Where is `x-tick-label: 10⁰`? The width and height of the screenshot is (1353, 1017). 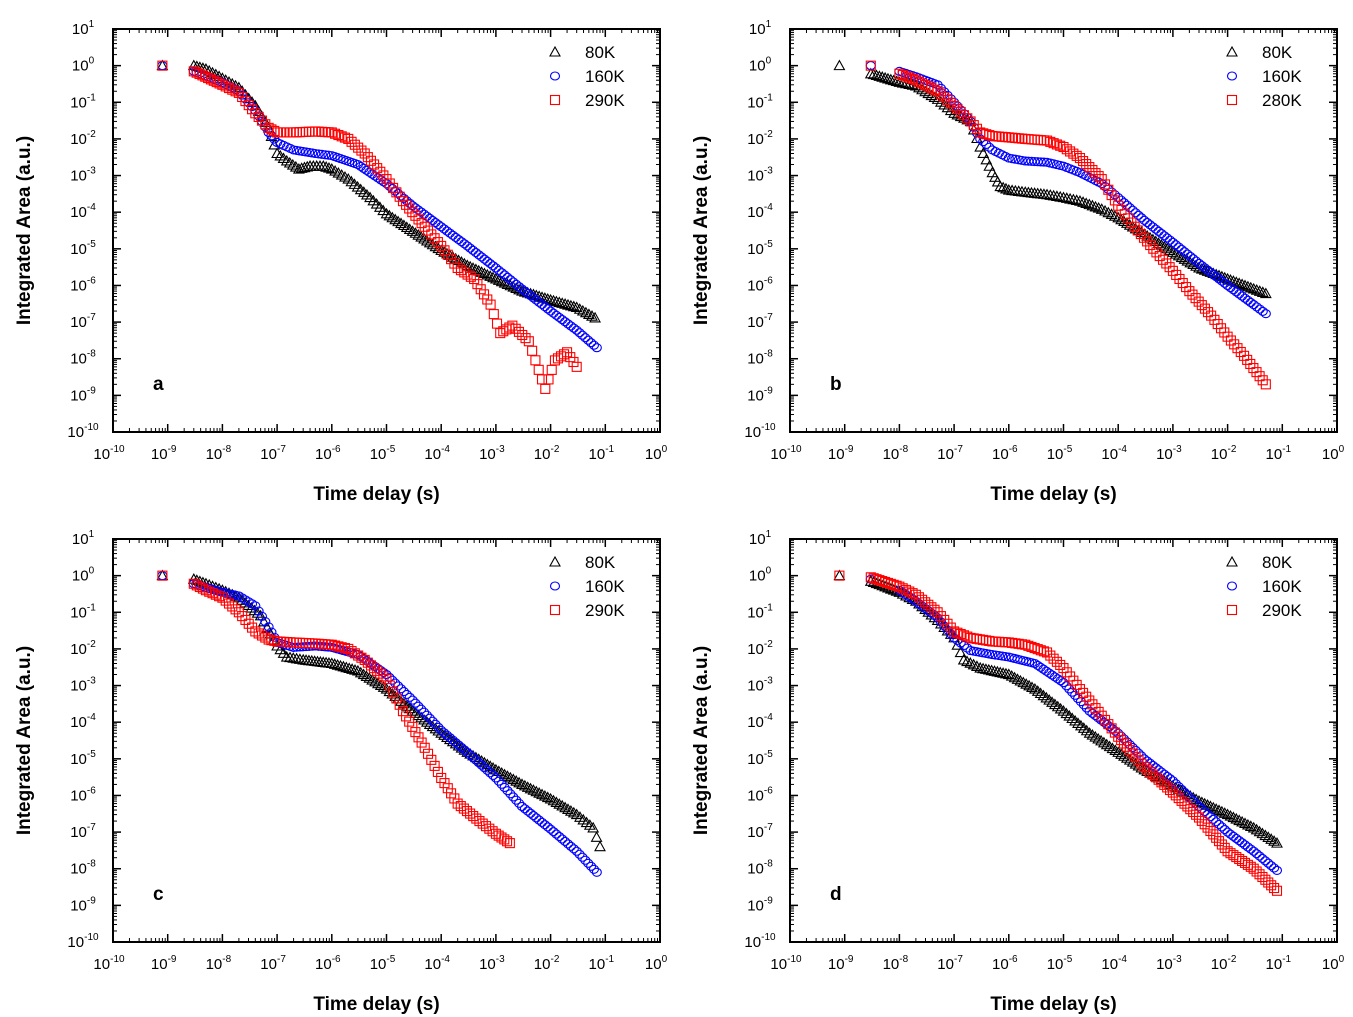 x-tick-label: 10⁰ is located at coordinates (1333, 963).